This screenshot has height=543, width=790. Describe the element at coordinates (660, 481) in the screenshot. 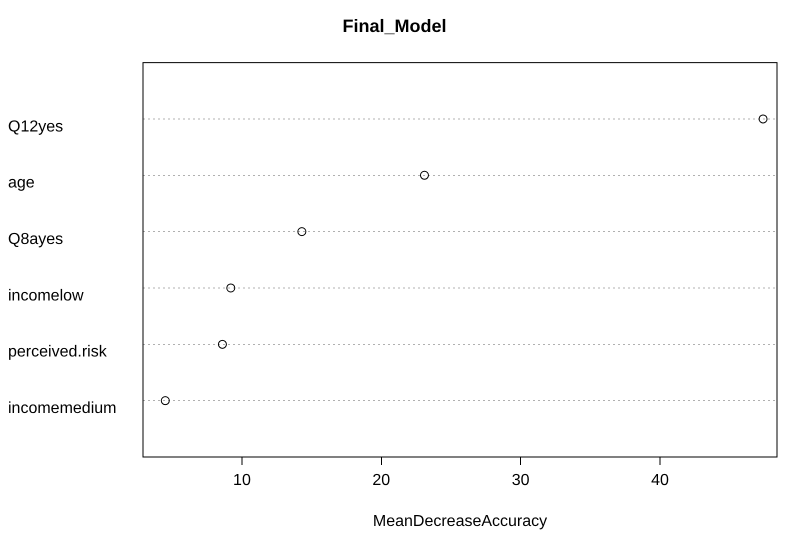

I see `x-tick-label: 40` at that location.